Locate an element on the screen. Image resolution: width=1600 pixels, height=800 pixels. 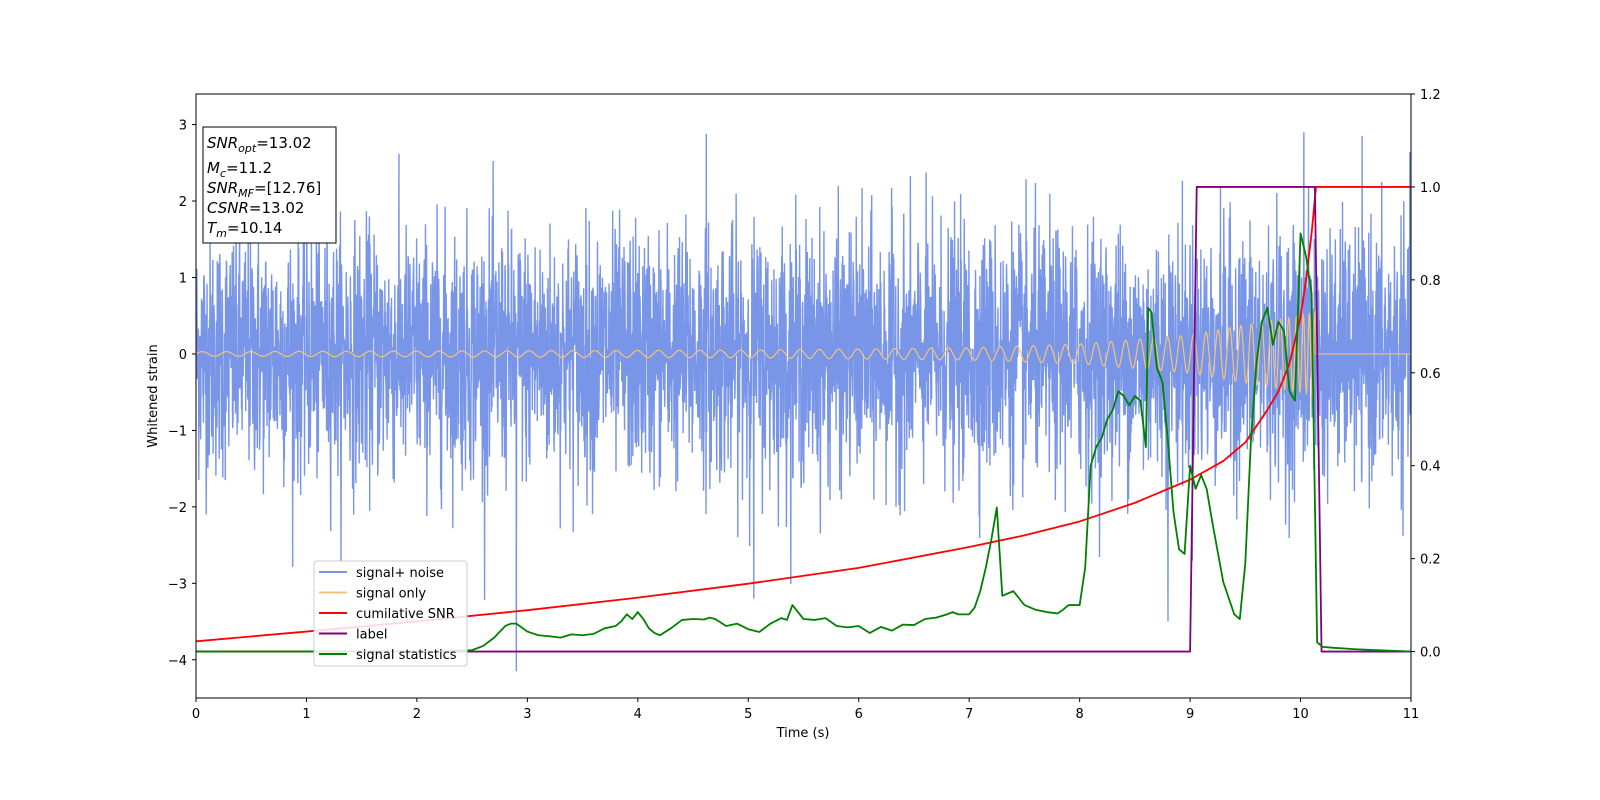
legend-item: cumilative SNR is located at coordinates (387, 614).